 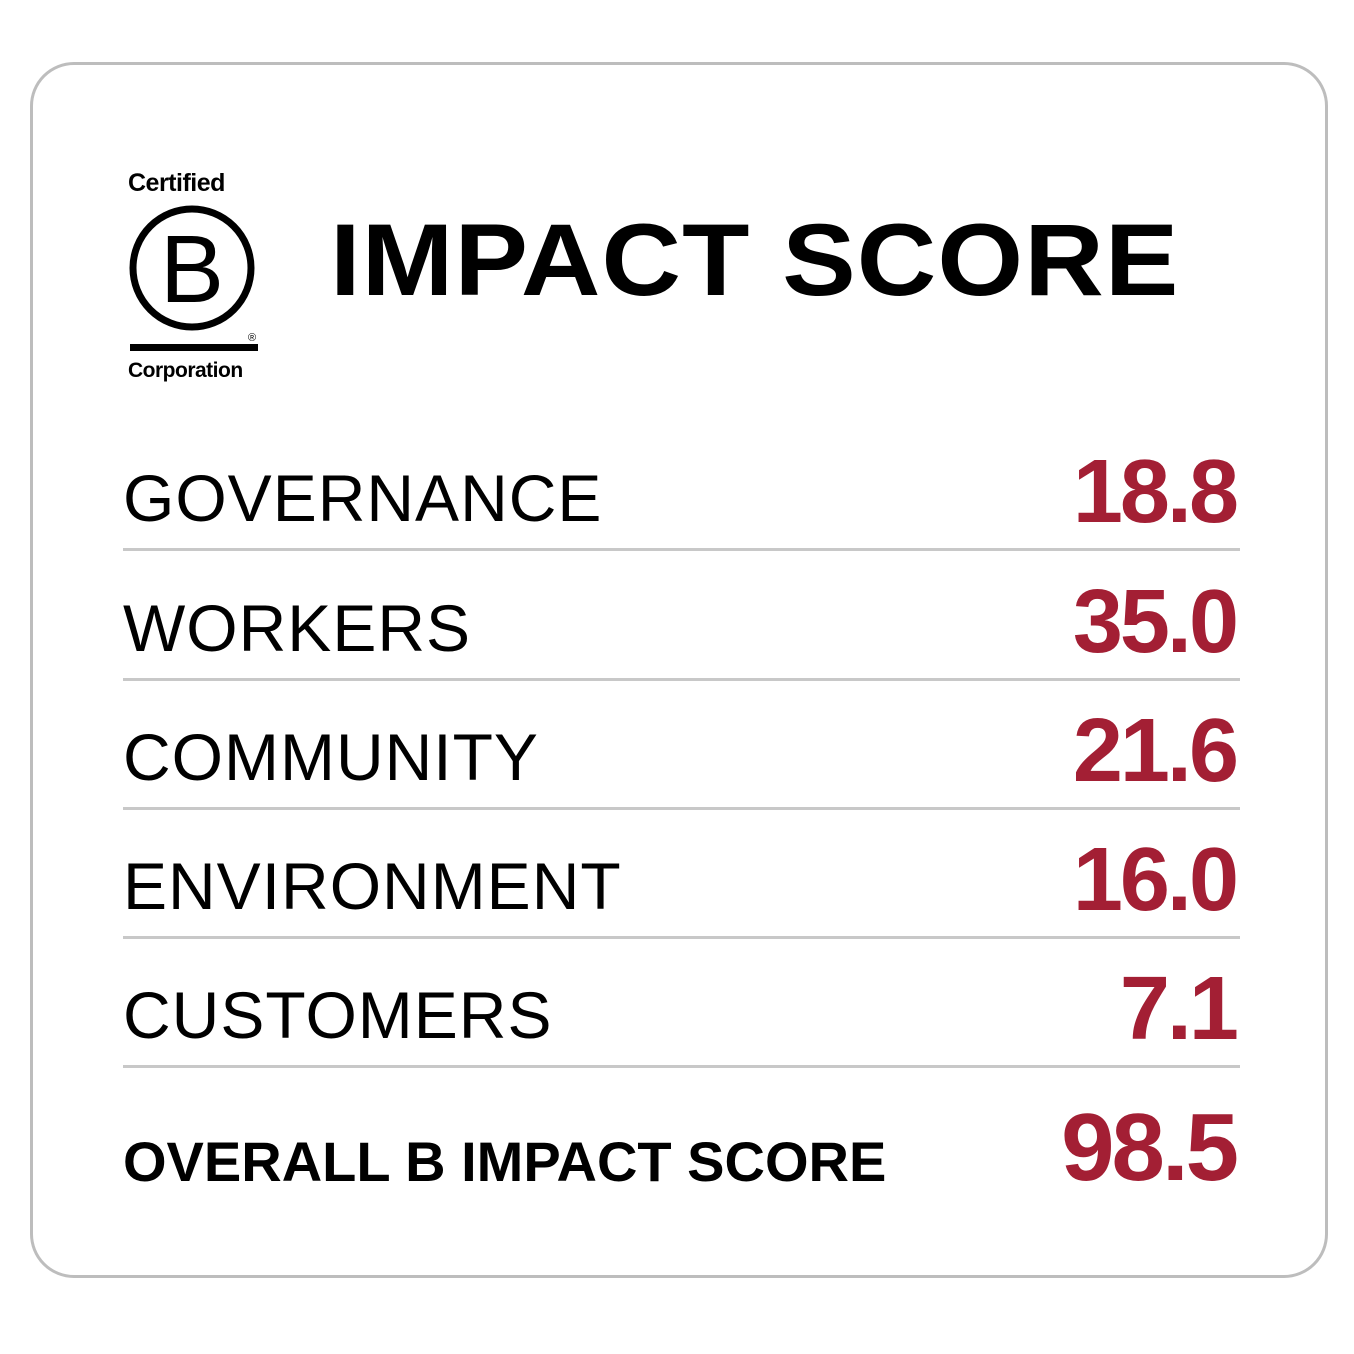 I want to click on logo-corporation-text: Corporation, so click(x=185, y=370).